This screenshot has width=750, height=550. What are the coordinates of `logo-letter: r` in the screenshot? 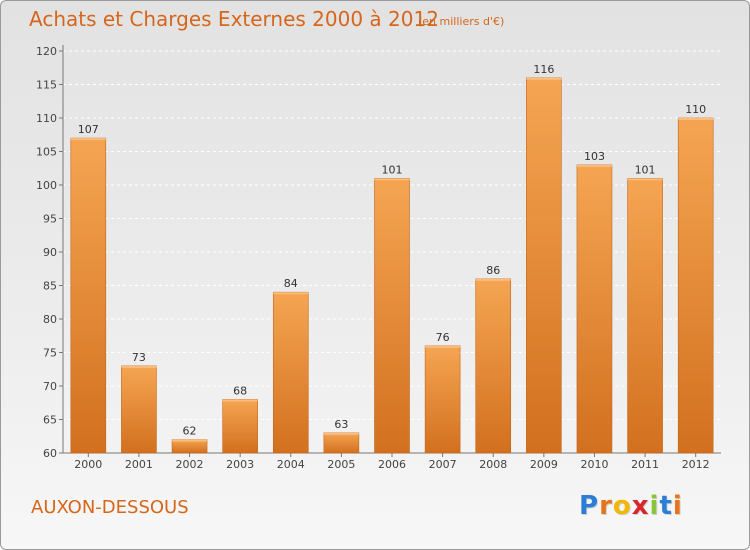 It's located at (606, 506).